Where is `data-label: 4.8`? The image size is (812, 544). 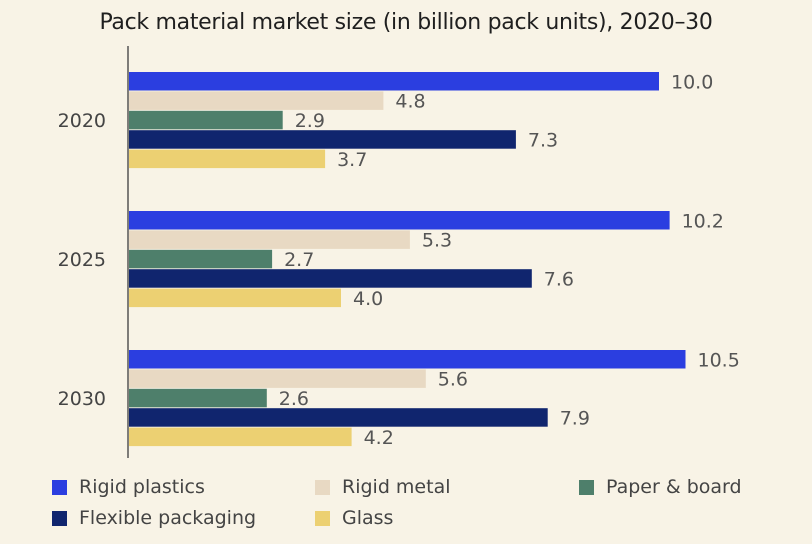
data-label: 4.8 is located at coordinates (410, 102).